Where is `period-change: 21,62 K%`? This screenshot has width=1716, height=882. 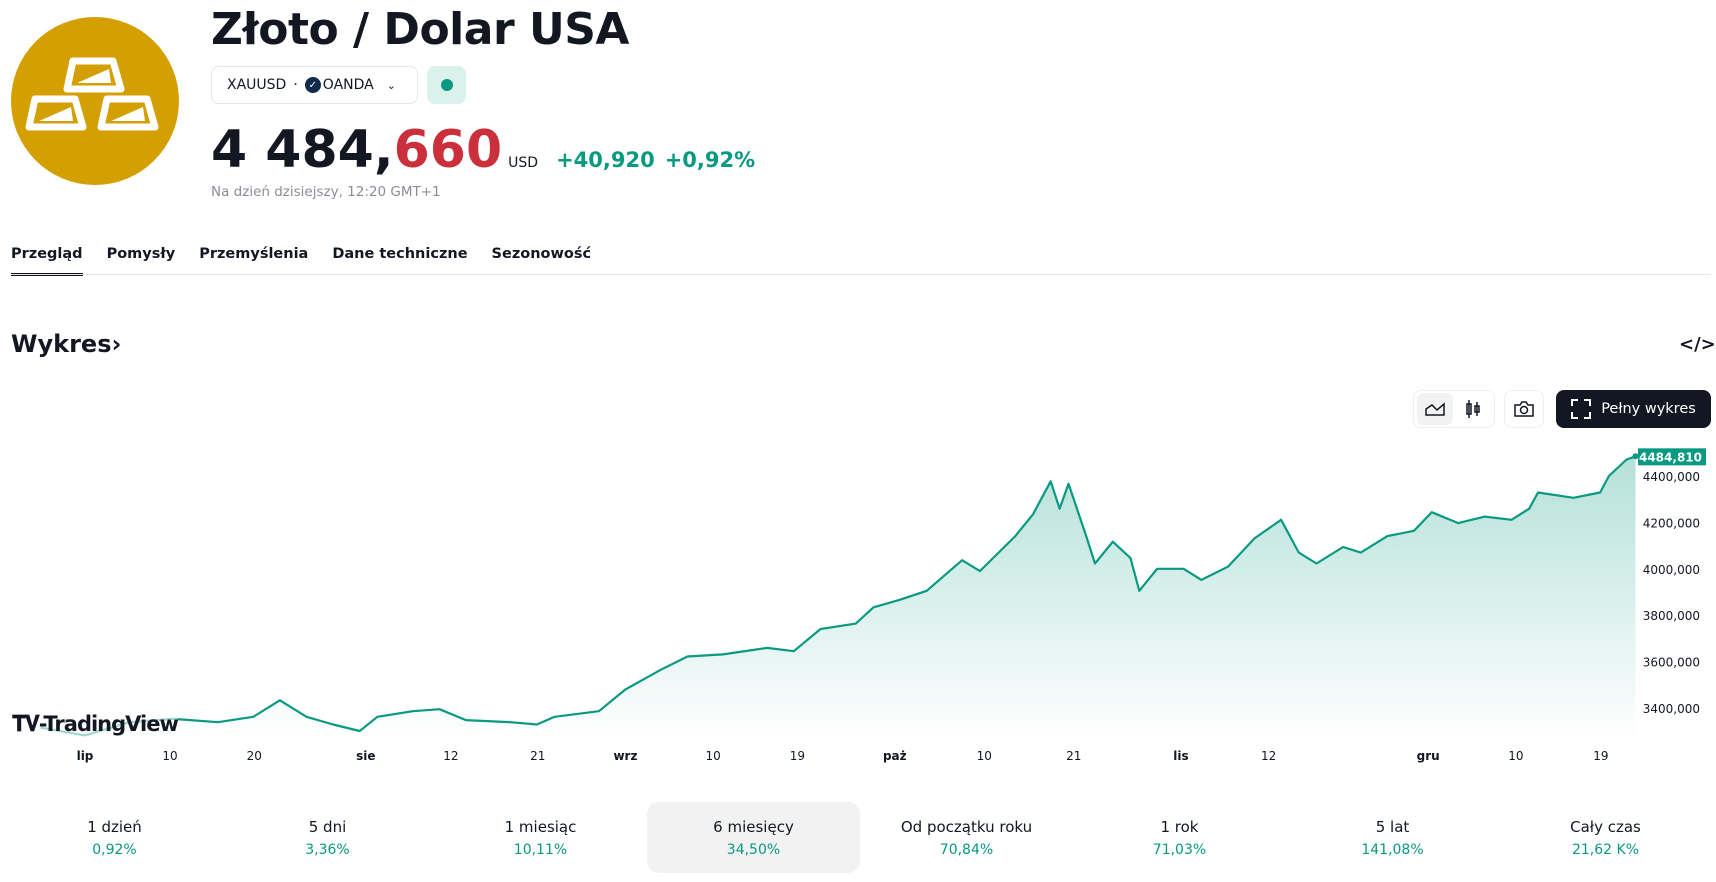 period-change: 21,62 K% is located at coordinates (1605, 849).